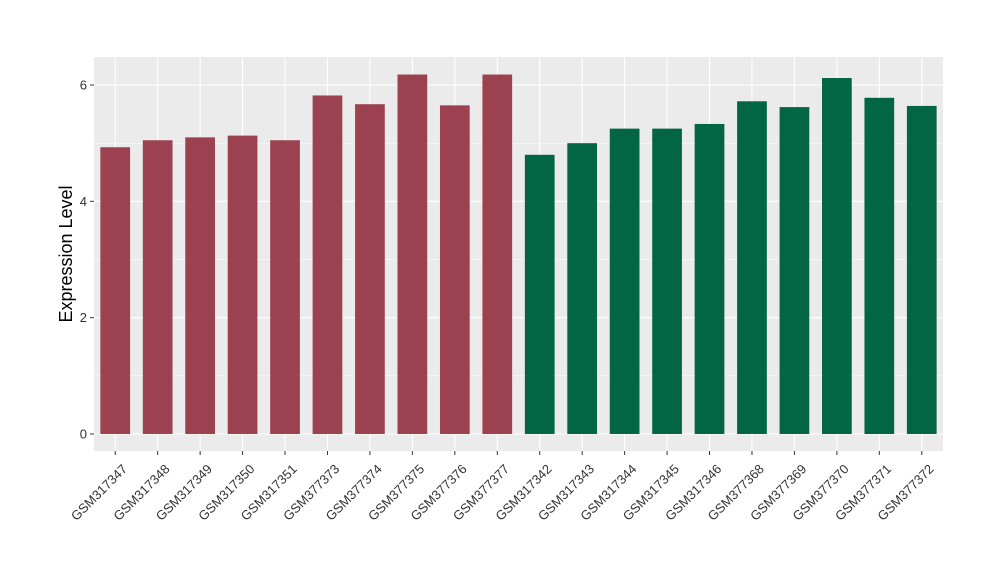 This screenshot has width=1000, height=580. What do you see at coordinates (87, 260) in the screenshot?
I see `y-axis: 0 2 4 6` at bounding box center [87, 260].